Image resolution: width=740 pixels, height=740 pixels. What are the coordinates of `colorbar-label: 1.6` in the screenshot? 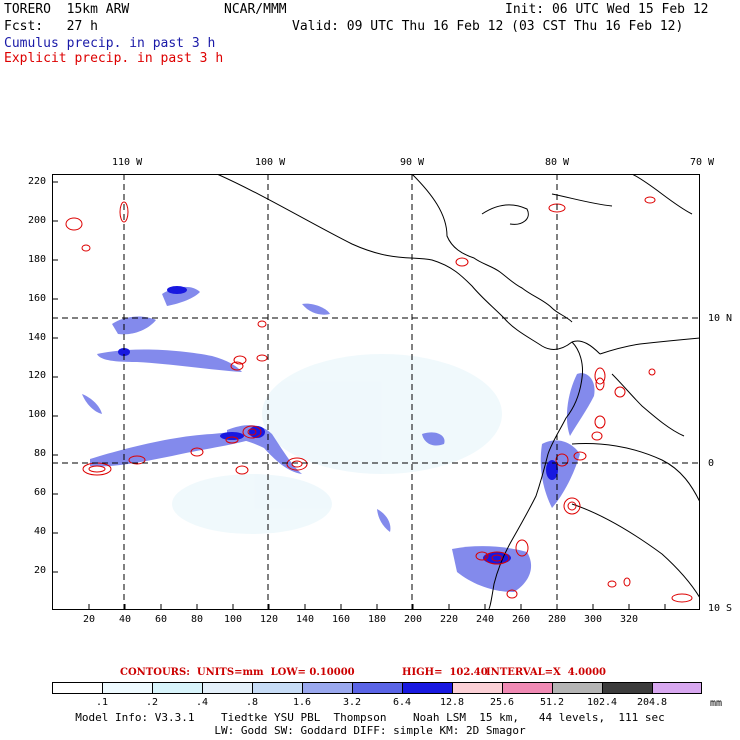 It's located at (302, 702).